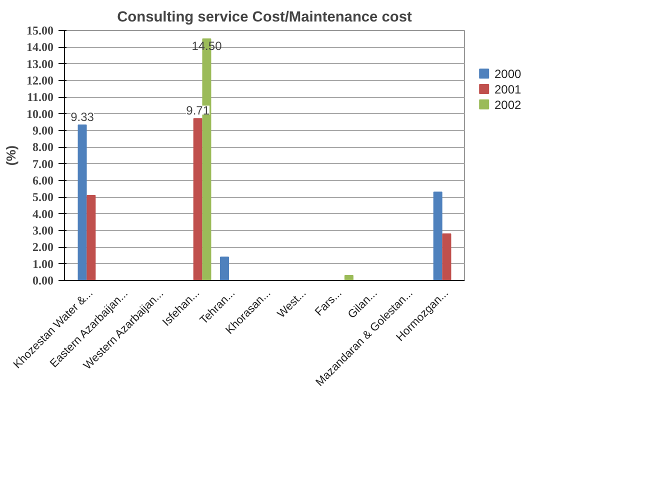  Describe the element at coordinates (11, 155) in the screenshot. I see `y-axis-title: (%)` at that location.